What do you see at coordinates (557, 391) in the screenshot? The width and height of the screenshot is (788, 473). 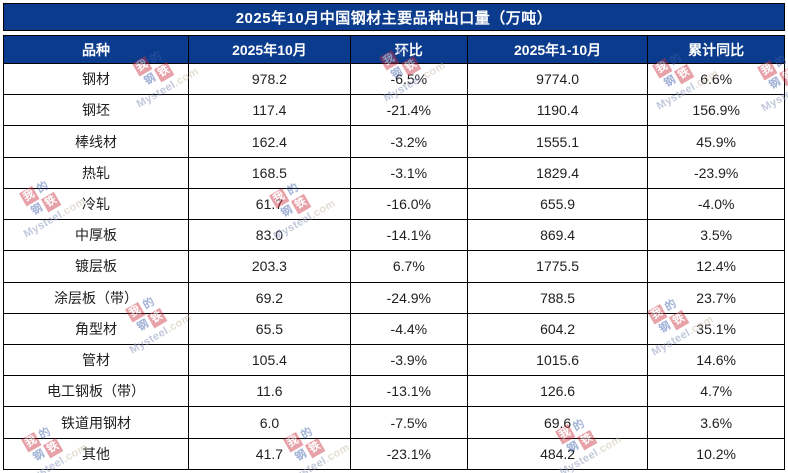 I see `cell-cum-value: 126.6` at bounding box center [557, 391].